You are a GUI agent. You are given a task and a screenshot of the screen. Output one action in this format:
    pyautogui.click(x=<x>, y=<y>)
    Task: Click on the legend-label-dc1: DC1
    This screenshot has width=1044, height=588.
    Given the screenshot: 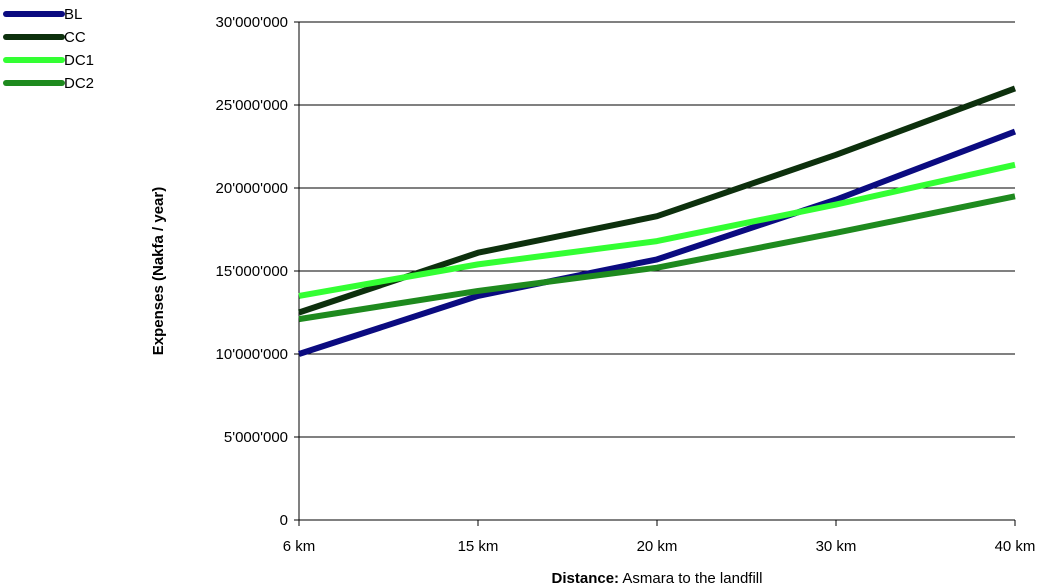 What is the action you would take?
    pyautogui.click(x=79, y=60)
    